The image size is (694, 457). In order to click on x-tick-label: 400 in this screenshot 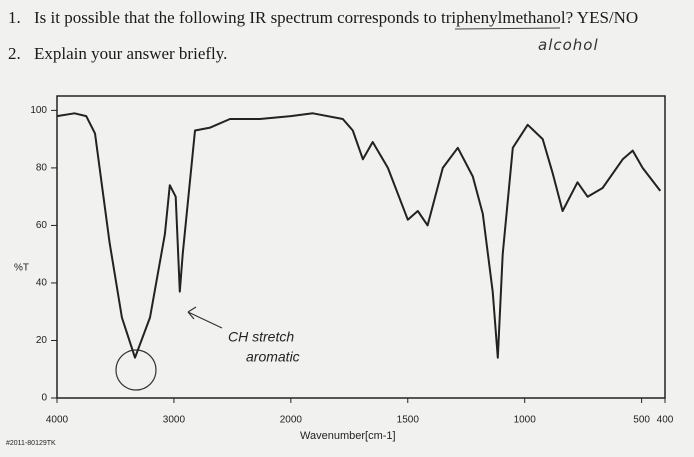, I will do `click(665, 420)`.